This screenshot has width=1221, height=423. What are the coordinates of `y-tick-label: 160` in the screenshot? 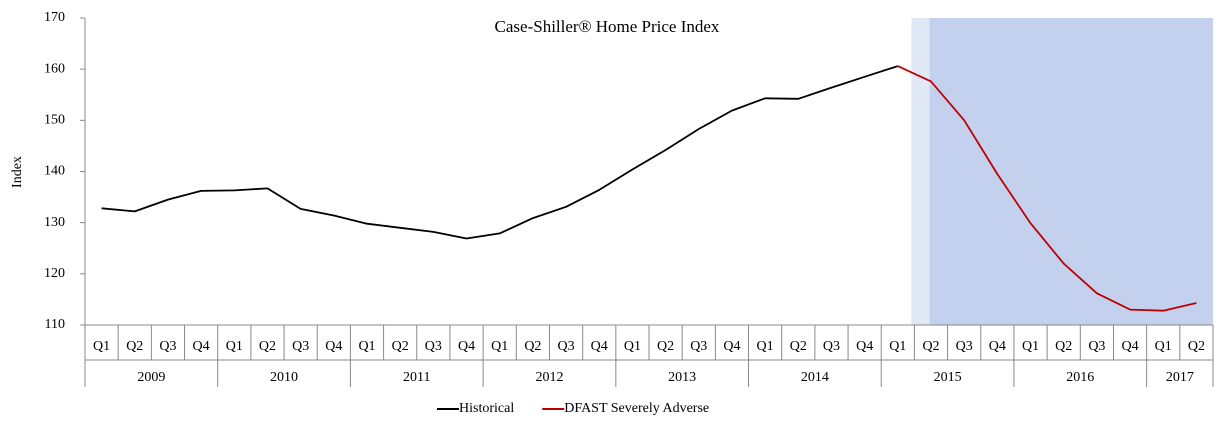 It's located at (54, 68).